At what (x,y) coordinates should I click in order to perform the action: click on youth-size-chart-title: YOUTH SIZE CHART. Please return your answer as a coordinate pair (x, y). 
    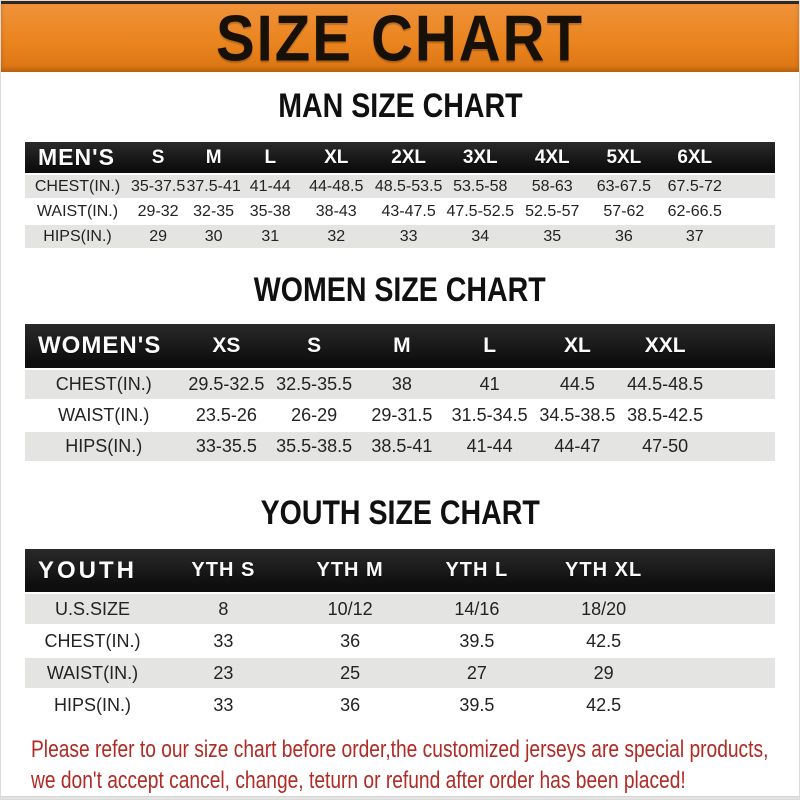
    Looking at the image, I should click on (400, 513).